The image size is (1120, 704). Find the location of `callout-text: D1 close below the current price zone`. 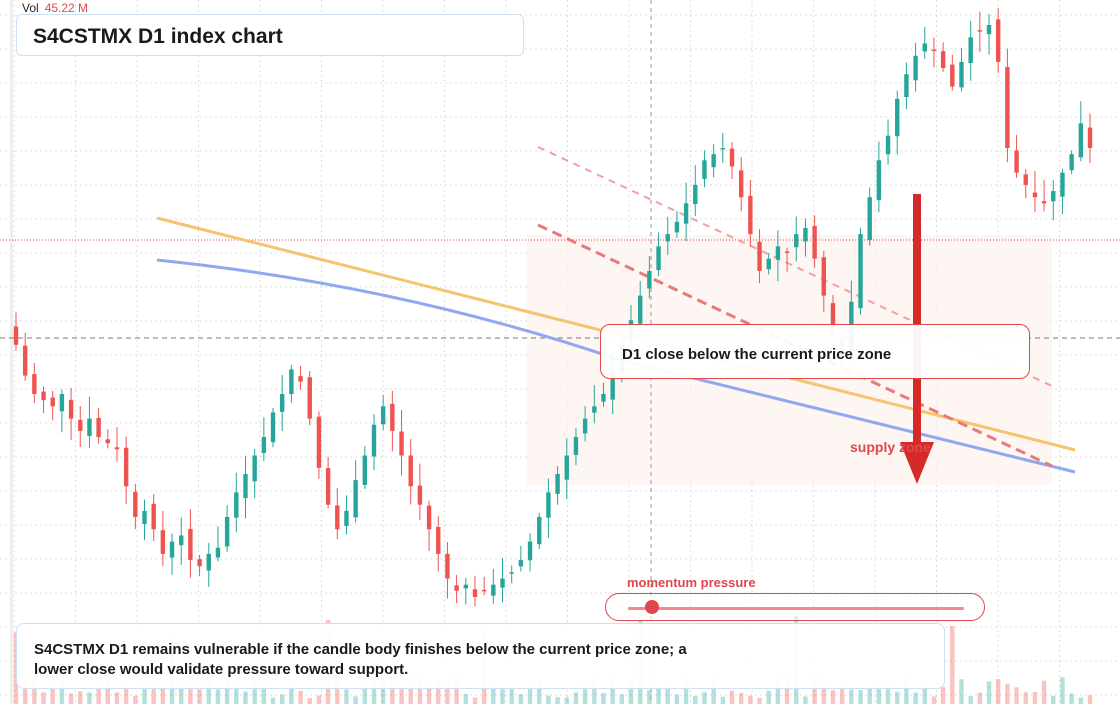

callout-text: D1 close below the current price zone is located at coordinates (757, 354).